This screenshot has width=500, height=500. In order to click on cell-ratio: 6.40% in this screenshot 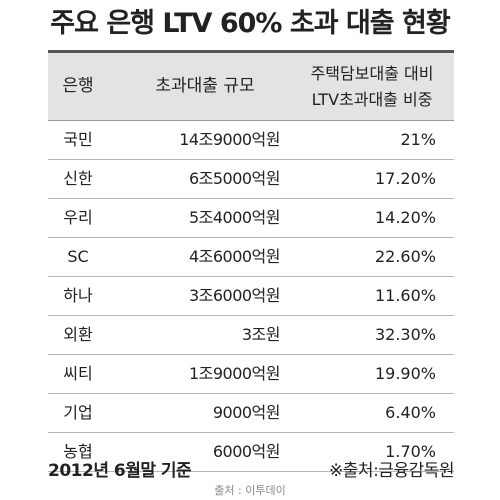, I will do `click(410, 412)`.